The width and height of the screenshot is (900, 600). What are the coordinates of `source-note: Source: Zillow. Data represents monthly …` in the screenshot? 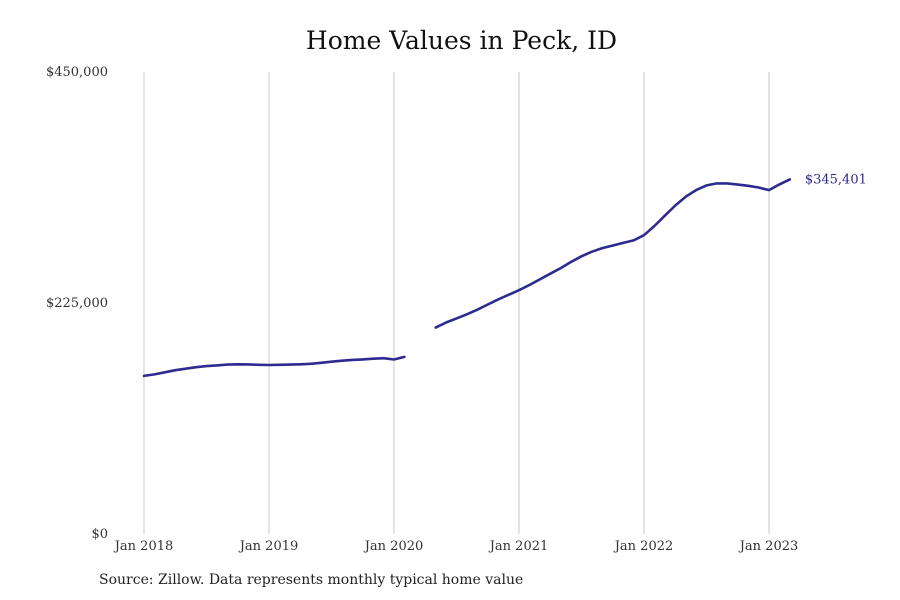 It's located at (311, 580).